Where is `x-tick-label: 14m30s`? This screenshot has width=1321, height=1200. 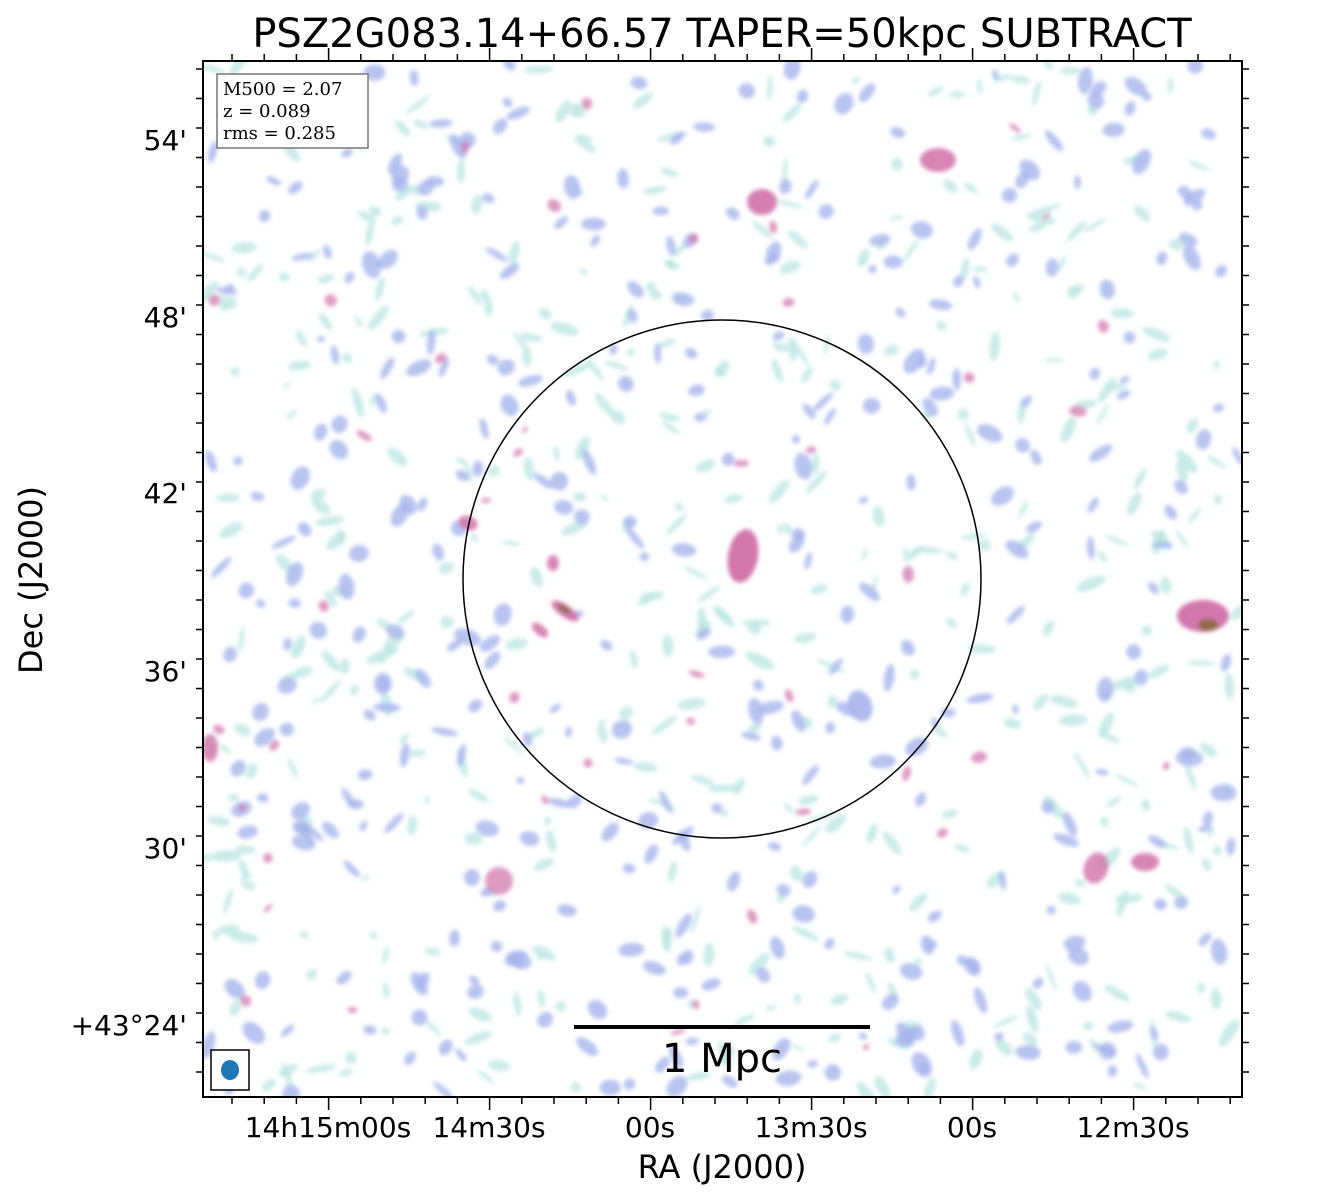
x-tick-label: 14m30s is located at coordinates (488, 1127).